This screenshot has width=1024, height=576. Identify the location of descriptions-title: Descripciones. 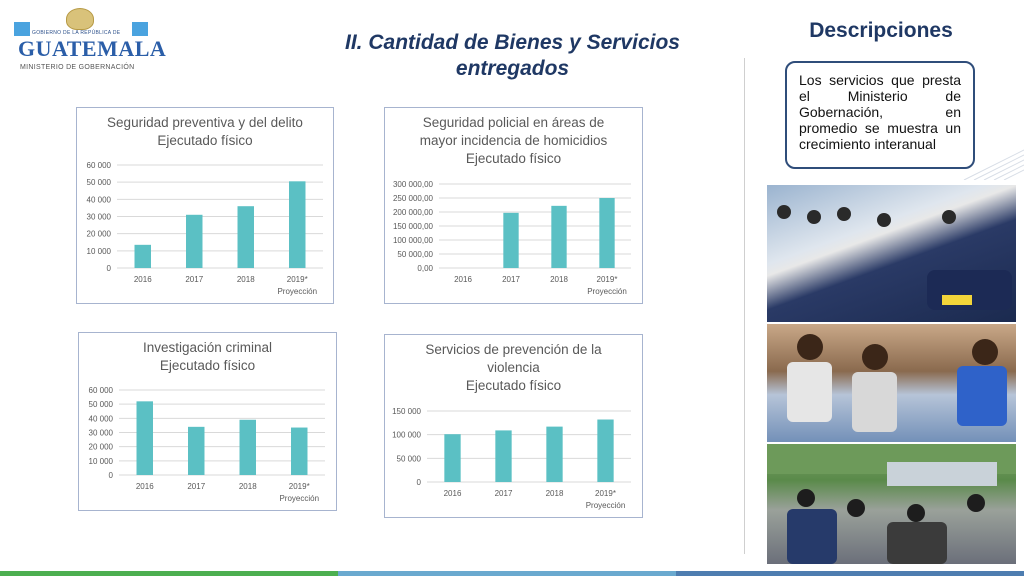
(881, 30).